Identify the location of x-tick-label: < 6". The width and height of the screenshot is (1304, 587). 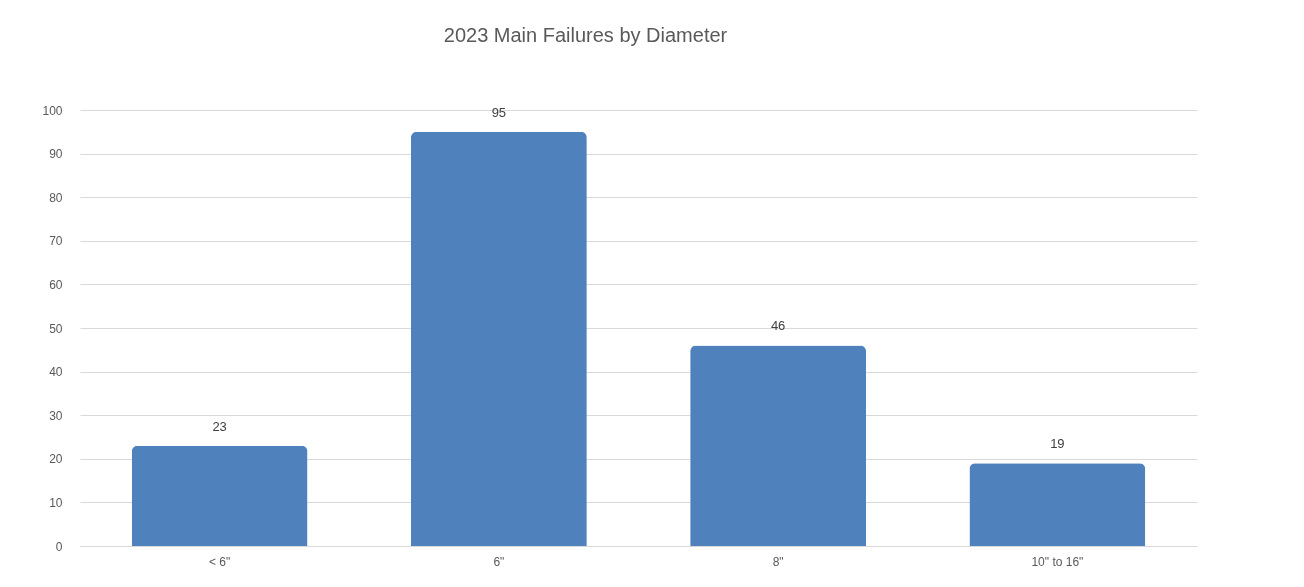
(219, 561).